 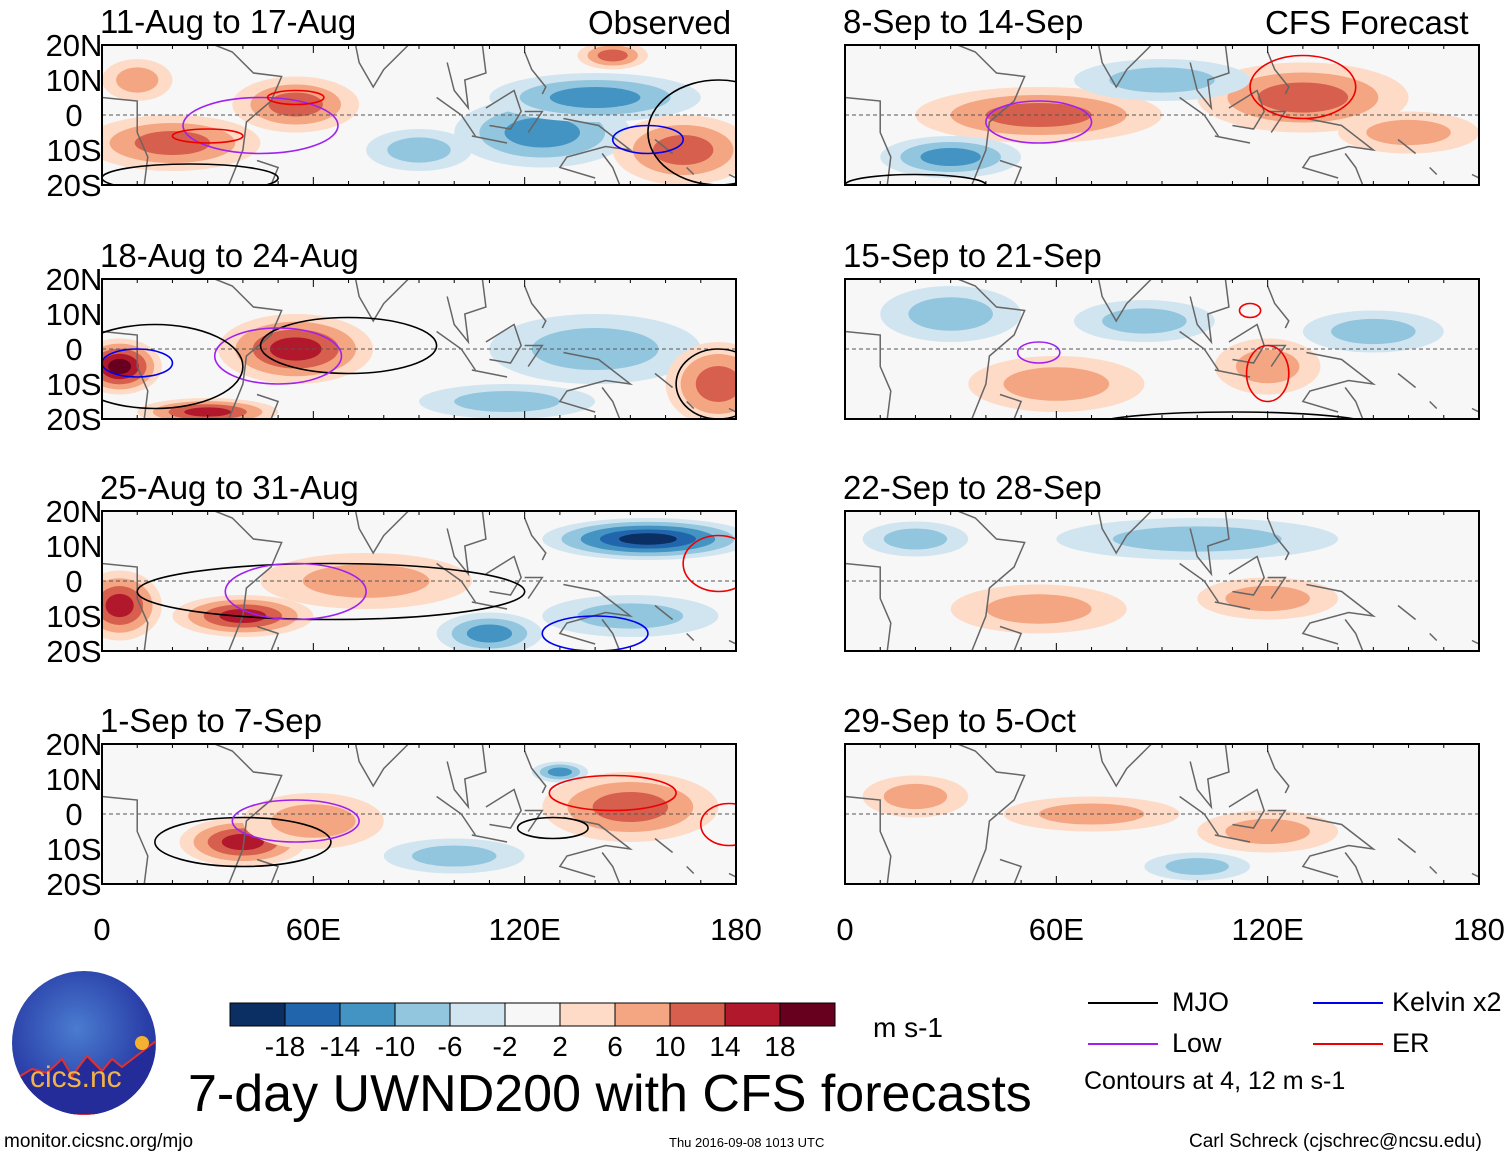 I want to click on colorbar-tick-label: 6, so click(x=615, y=1046).